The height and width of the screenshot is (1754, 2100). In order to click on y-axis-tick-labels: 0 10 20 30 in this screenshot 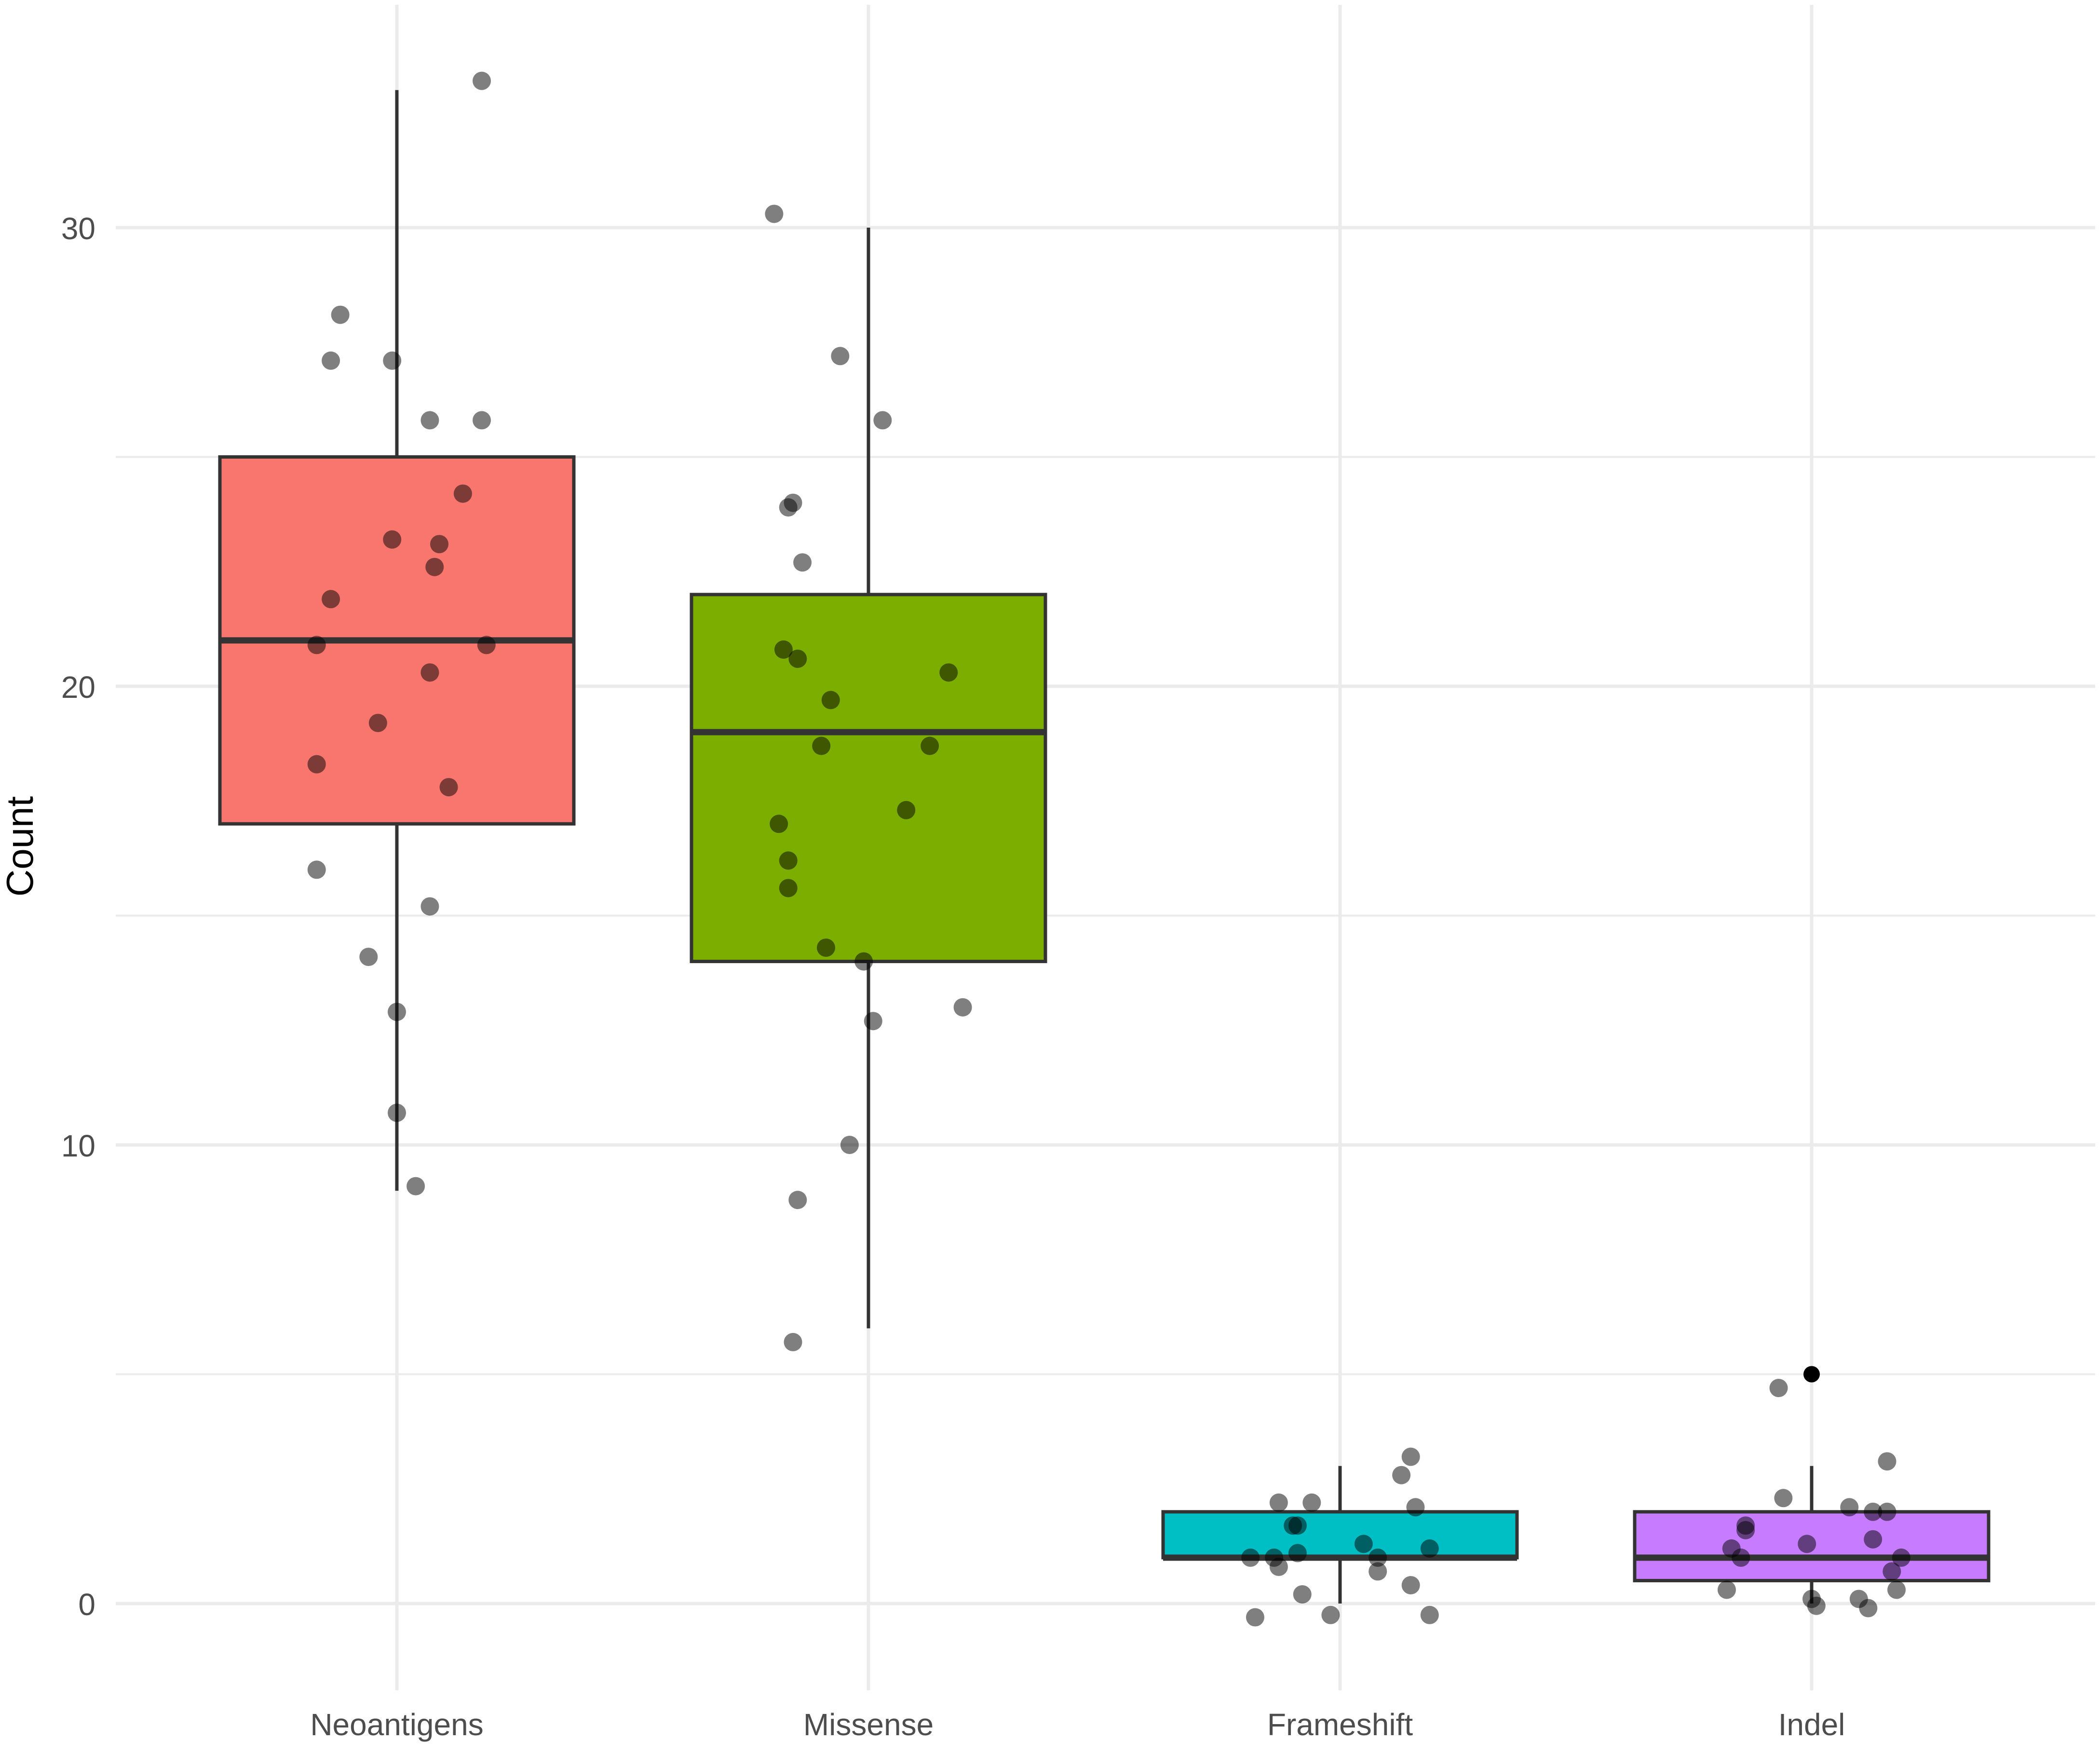, I will do `click(78, 916)`.